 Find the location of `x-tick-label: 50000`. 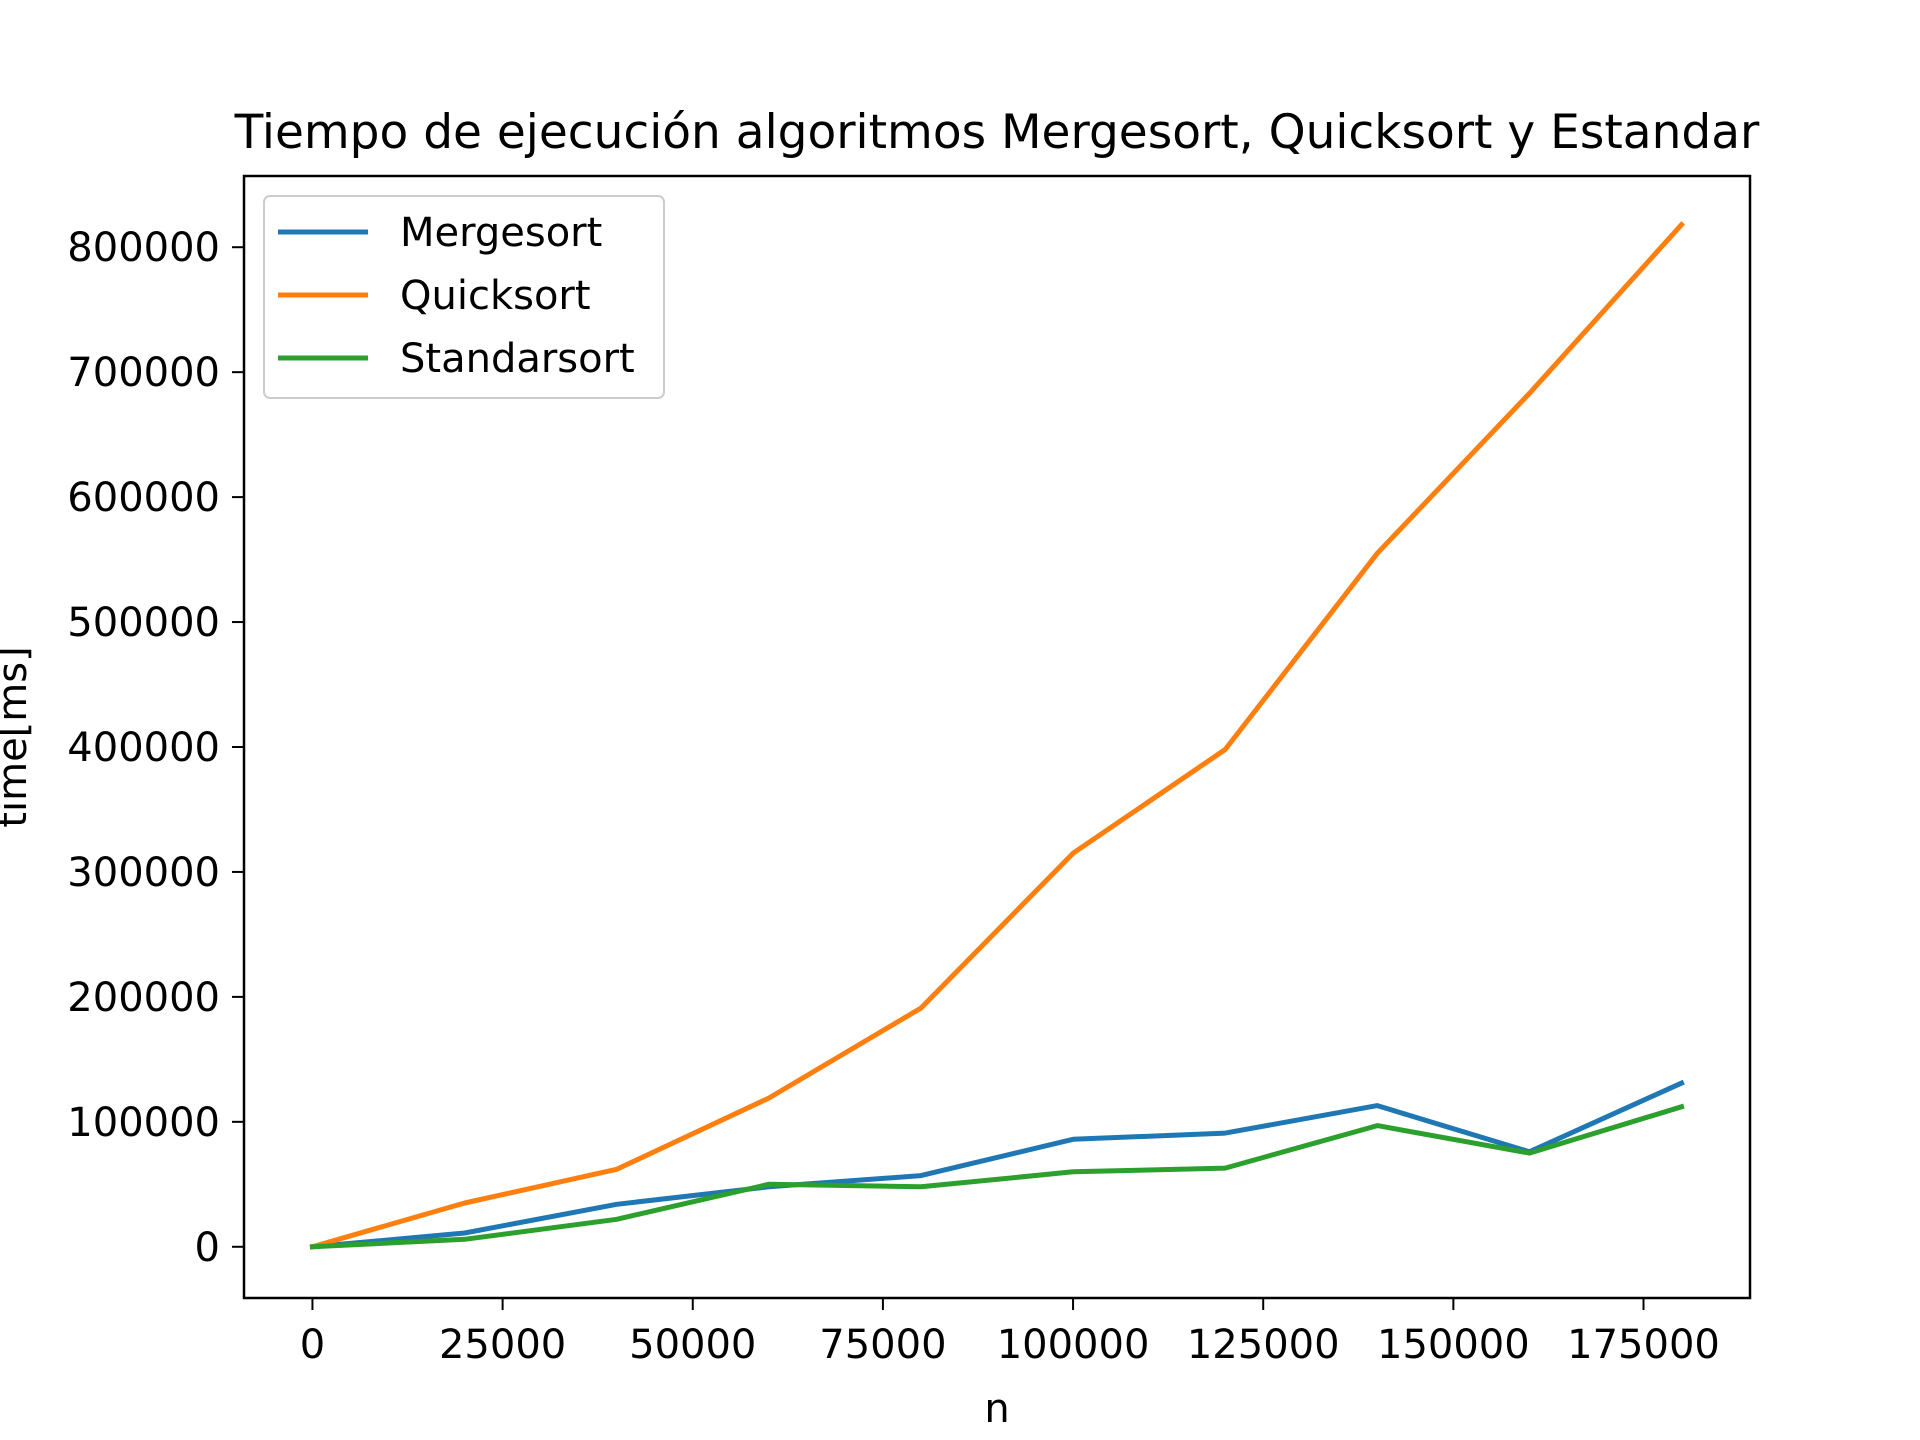

x-tick-label: 50000 is located at coordinates (692, 1345).